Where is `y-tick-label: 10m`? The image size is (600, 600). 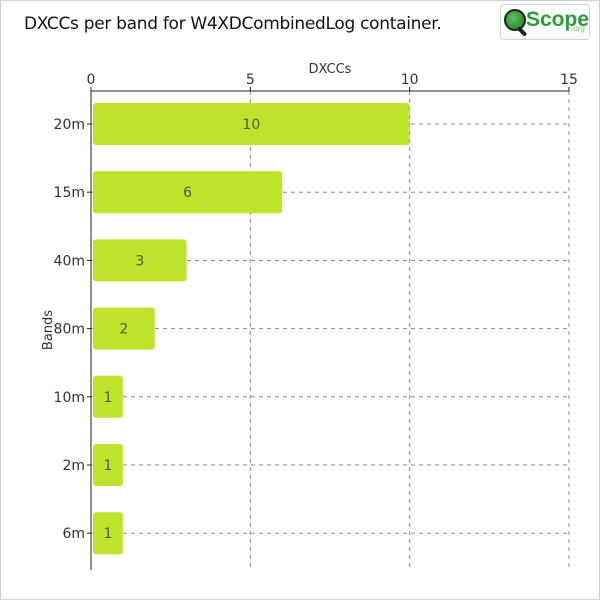 y-tick-label: 10m is located at coordinates (69, 398).